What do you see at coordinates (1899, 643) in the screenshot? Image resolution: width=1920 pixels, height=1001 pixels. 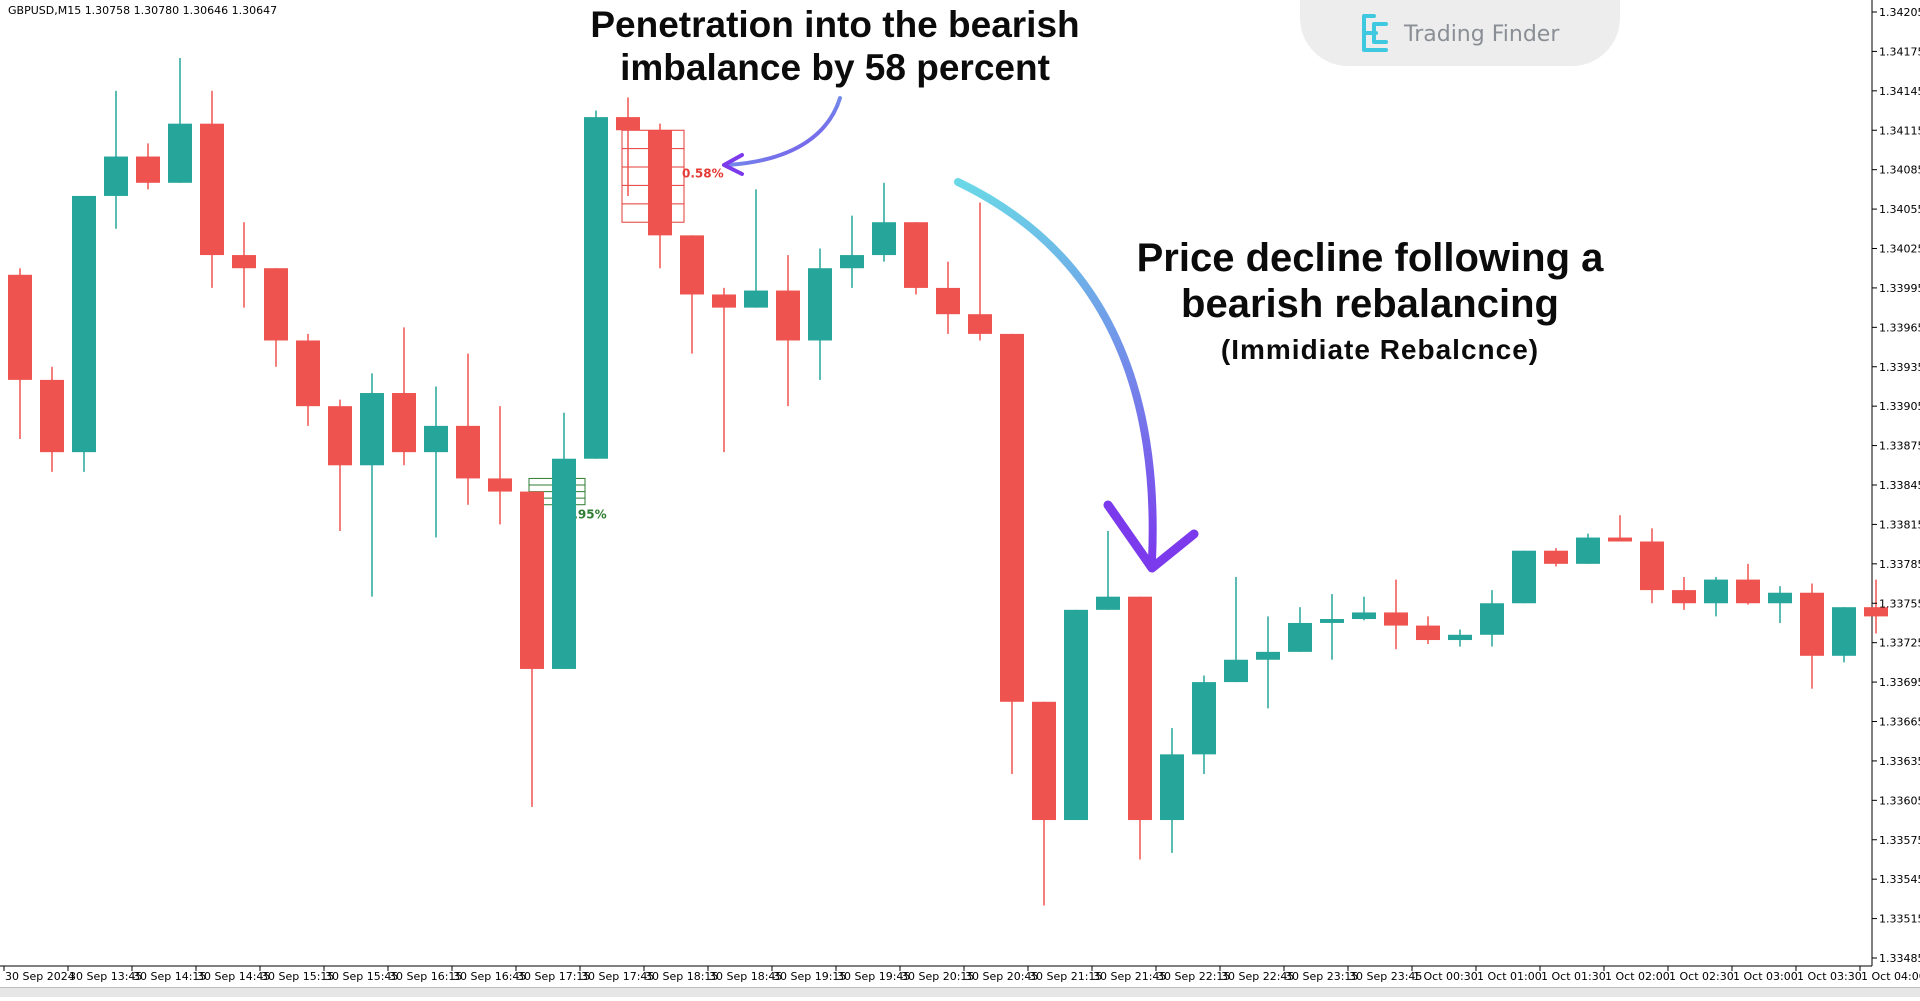 I see `price-tick-label: 1.33725` at bounding box center [1899, 643].